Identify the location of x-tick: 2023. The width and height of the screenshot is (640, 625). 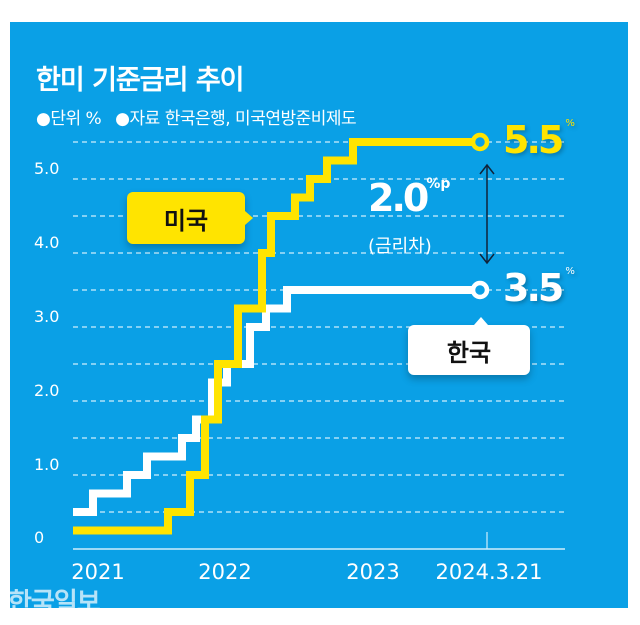
(373, 572).